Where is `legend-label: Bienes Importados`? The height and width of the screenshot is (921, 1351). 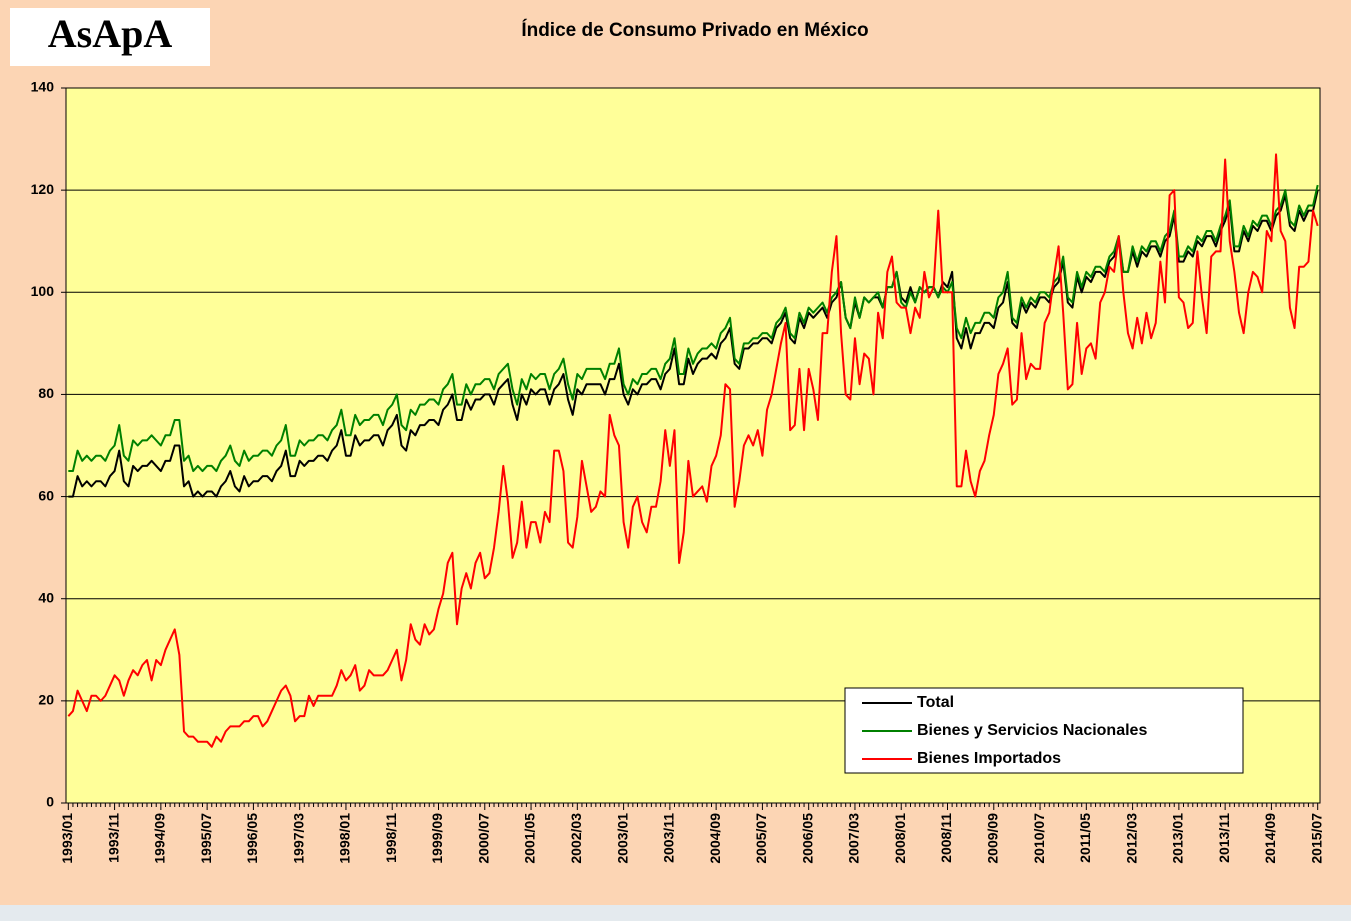
legend-label: Bienes Importados is located at coordinates (989, 758).